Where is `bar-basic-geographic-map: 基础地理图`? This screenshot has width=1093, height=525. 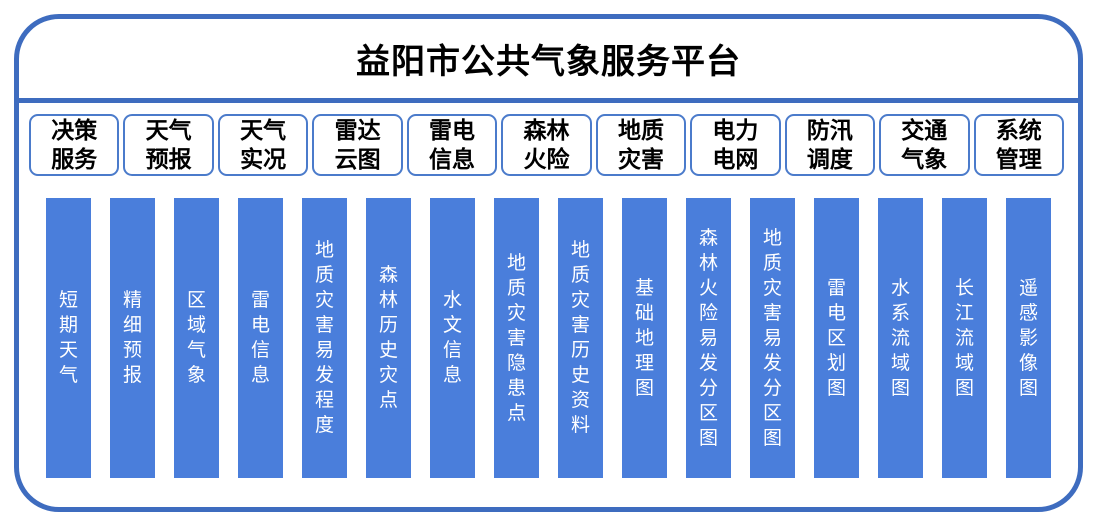 bar-basic-geographic-map: 基础地理图 is located at coordinates (644, 338).